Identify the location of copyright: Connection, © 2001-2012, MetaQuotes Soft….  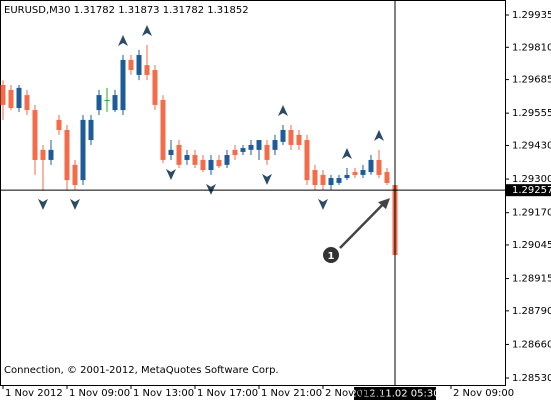
(141, 370).